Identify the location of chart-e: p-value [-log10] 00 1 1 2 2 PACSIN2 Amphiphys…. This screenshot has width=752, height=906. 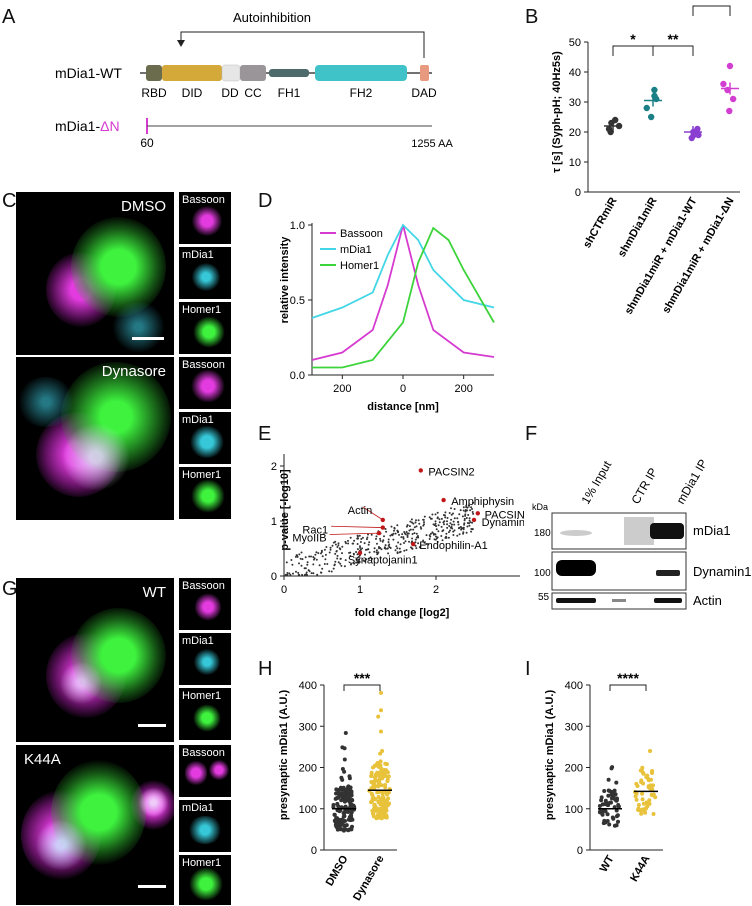
(397, 536).